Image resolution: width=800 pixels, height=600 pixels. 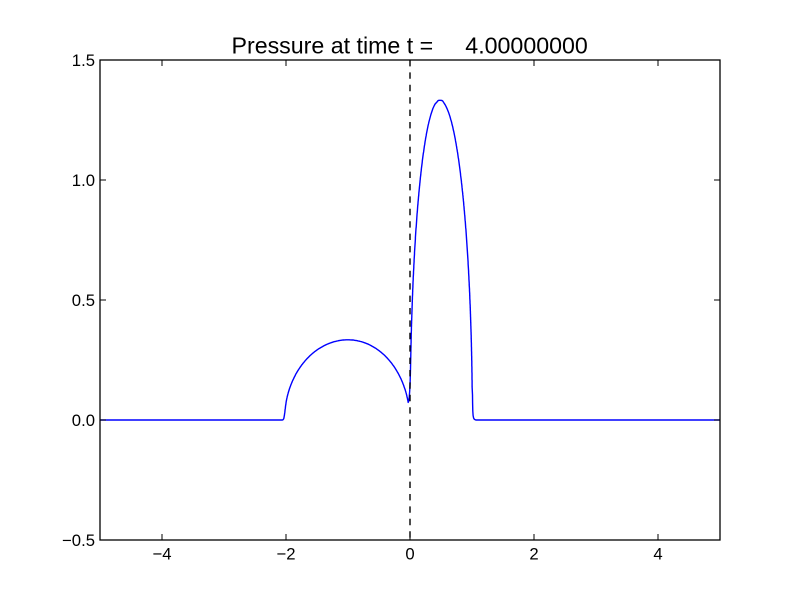 What do you see at coordinates (333, 45) in the screenshot?
I see `svg-text: Pressure at time t =` at bounding box center [333, 45].